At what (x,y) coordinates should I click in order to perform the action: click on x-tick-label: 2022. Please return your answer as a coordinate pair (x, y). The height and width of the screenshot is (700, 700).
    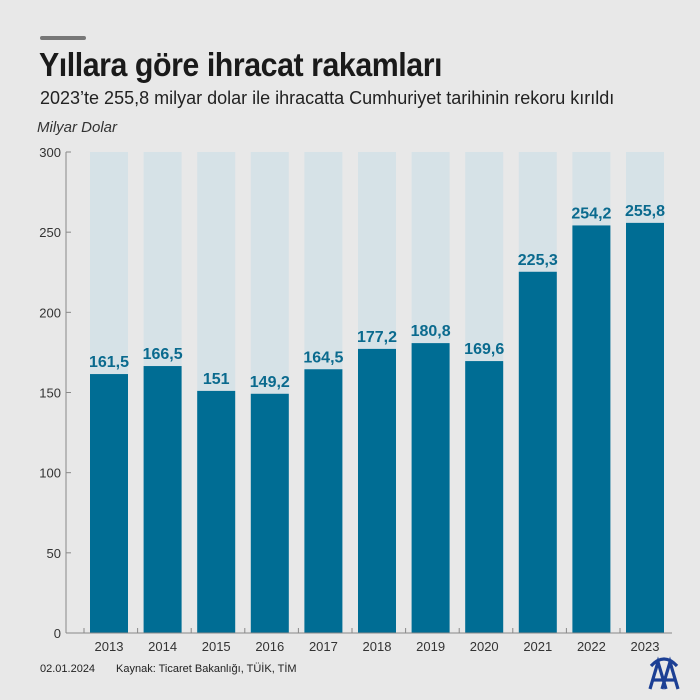
    Looking at the image, I should click on (591, 646).